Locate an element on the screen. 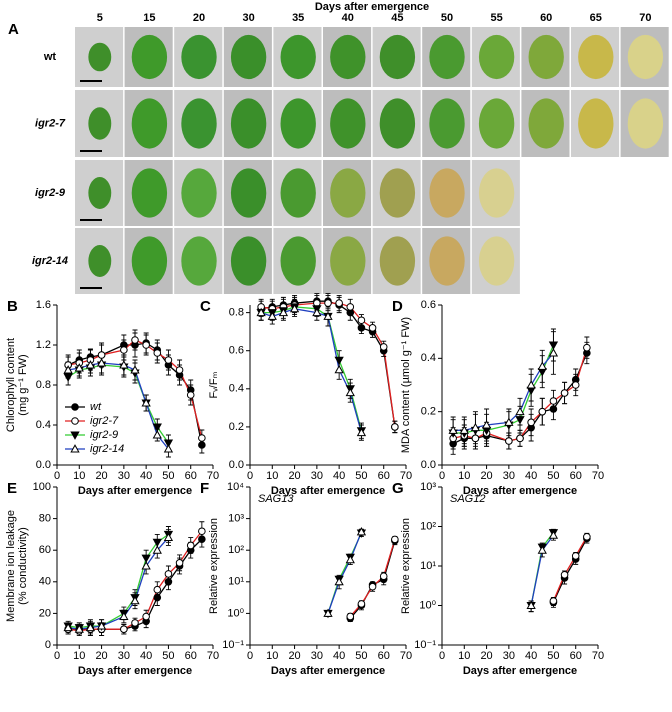 The height and width of the screenshot is (712, 672). y-axis-label: MDA content (µmol g⁻¹ FW) is located at coordinates (406, 385).